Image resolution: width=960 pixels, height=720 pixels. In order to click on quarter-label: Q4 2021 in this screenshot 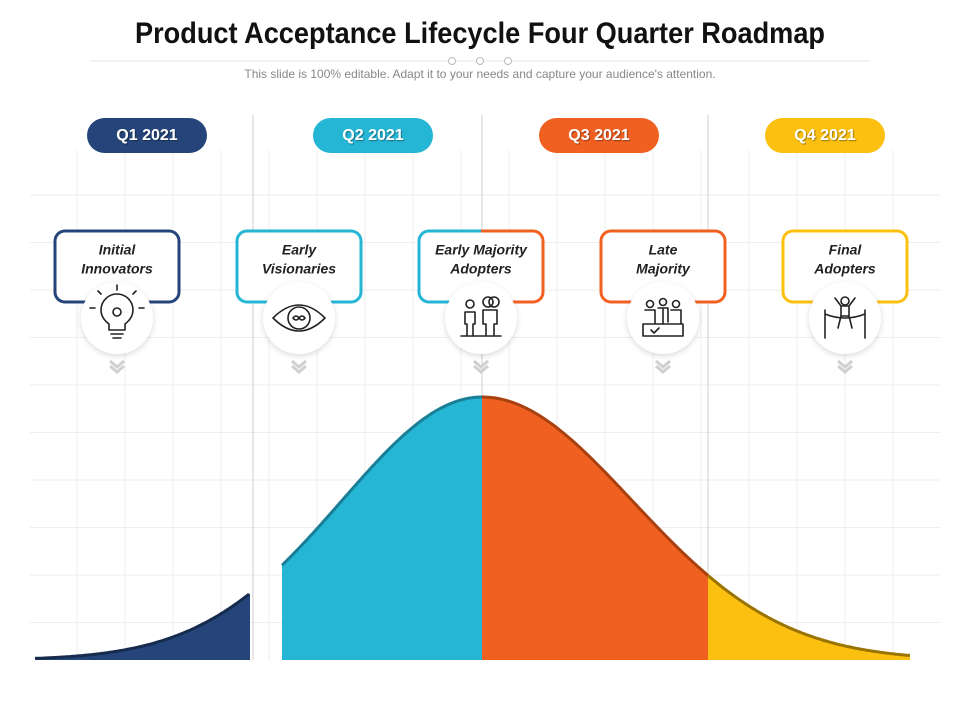, I will do `click(824, 135)`.